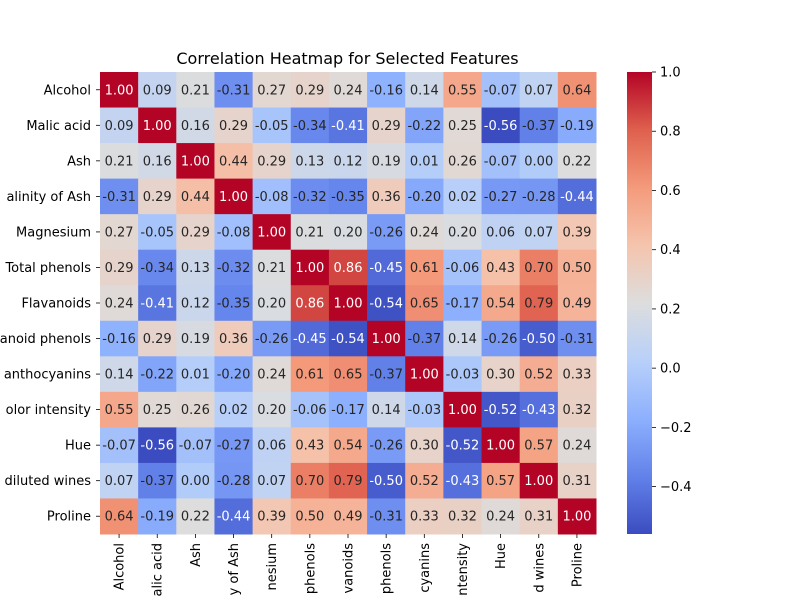 This screenshot has width=800, height=600. Describe the element at coordinates (234, 569) in the screenshot. I see `column-label: y of Ash` at that location.